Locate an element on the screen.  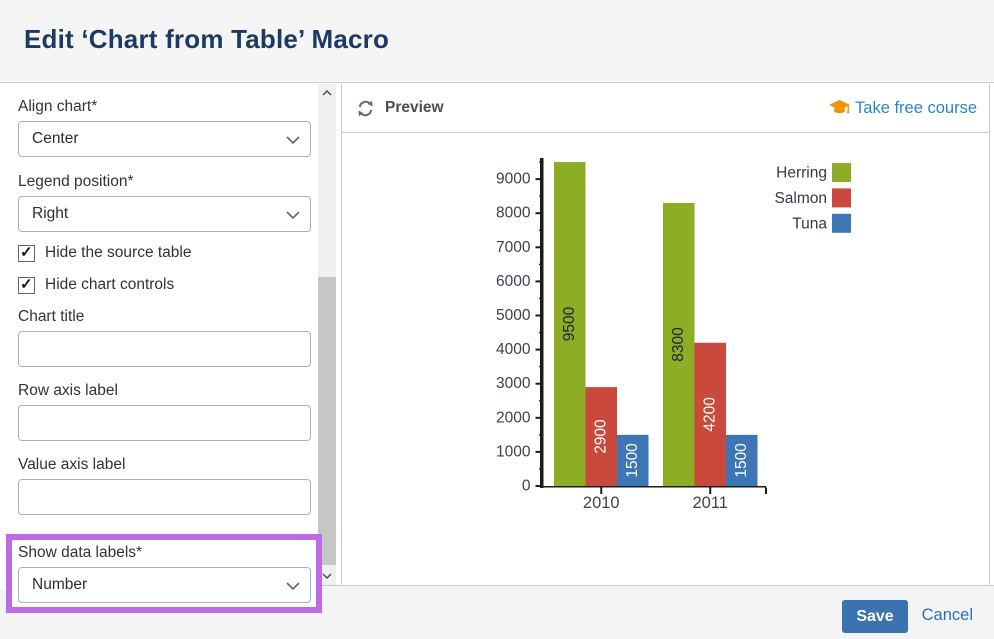
hide-chart-controls-row: ✓ Hide chart controls is located at coordinates (168, 285).